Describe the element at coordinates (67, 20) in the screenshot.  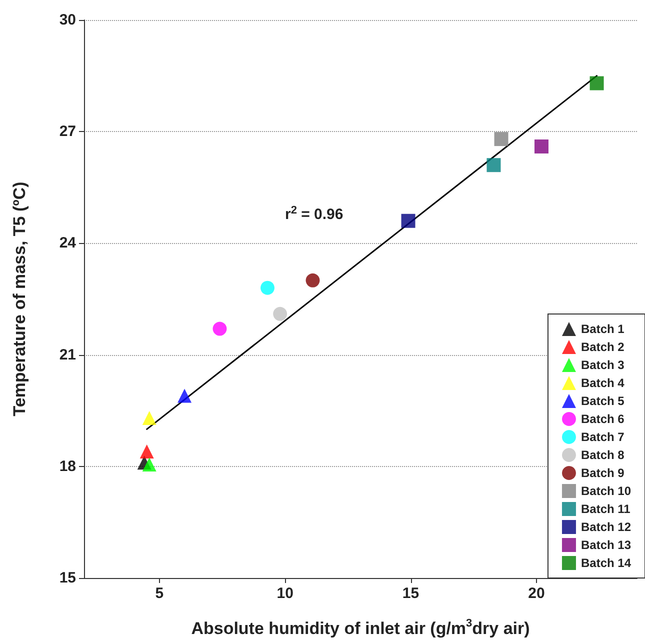
I see `y-tick-label: 30` at that location.